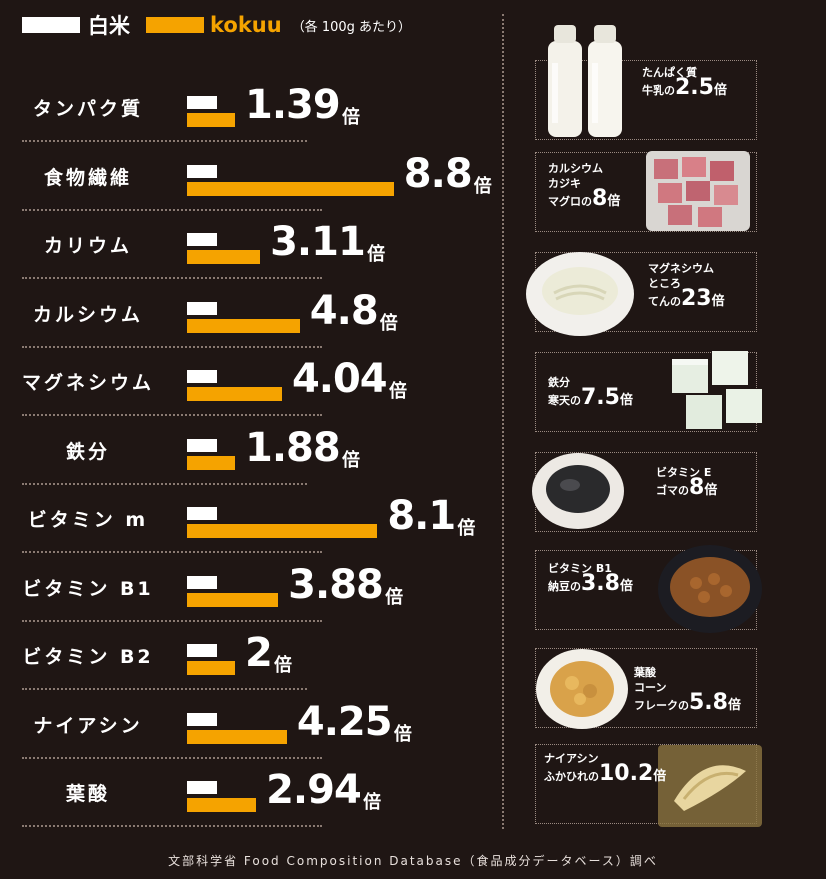 The height and width of the screenshot is (879, 826). I want to click on category-label: ビタミン B1, so click(88, 588).